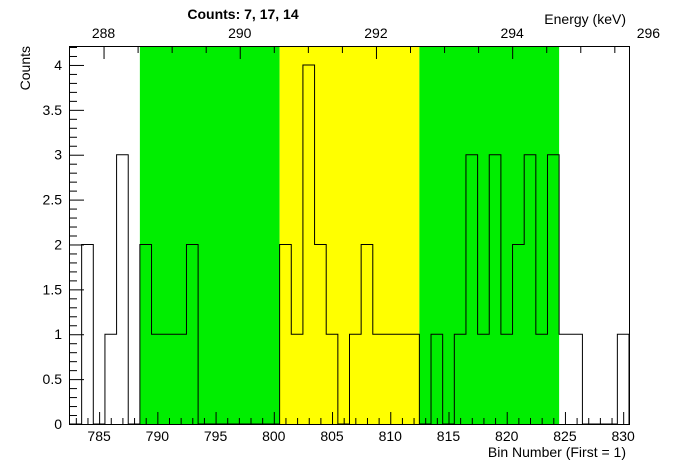 The height and width of the screenshot is (472, 696). What do you see at coordinates (332, 436) in the screenshot?
I see `x-tick-label: 805` at bounding box center [332, 436].